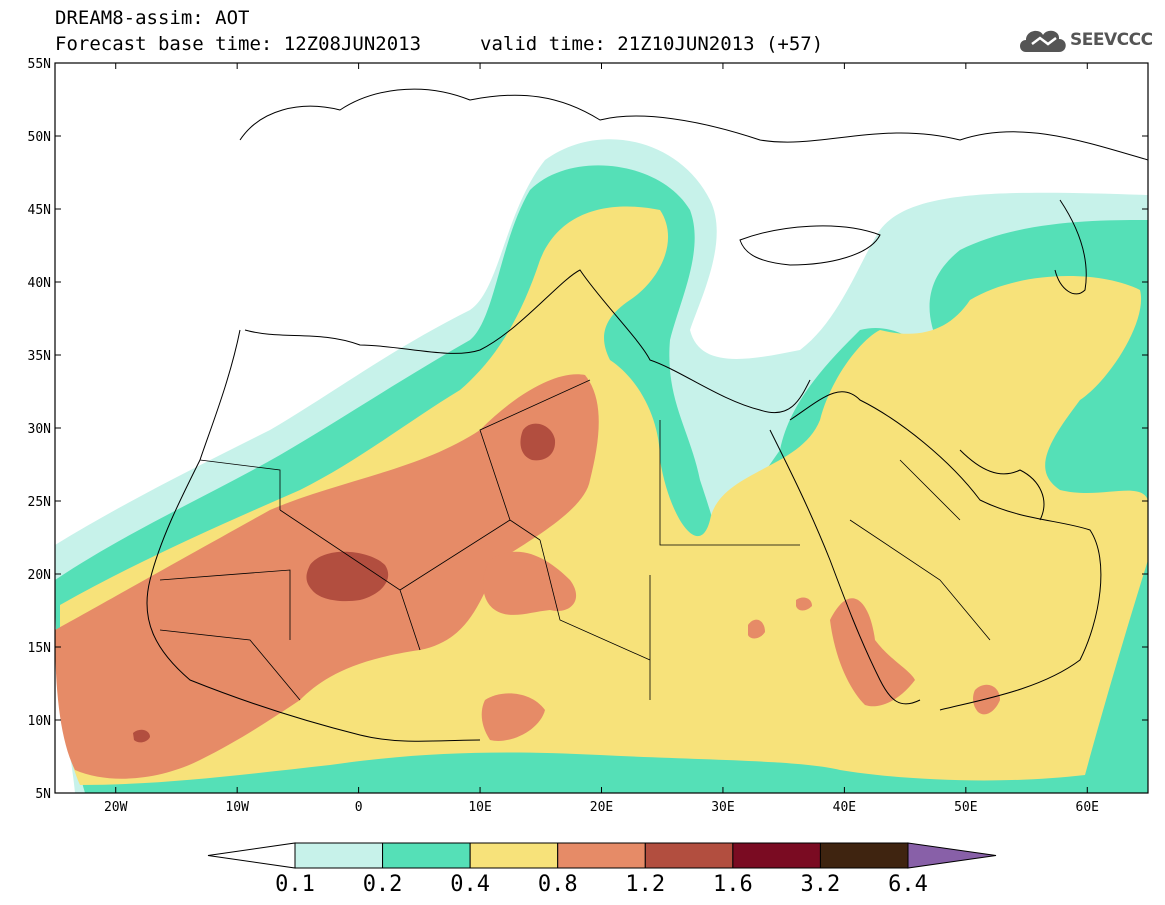 The height and width of the screenshot is (905, 1165). Describe the element at coordinates (39, 575) in the screenshot. I see `lat-tick-label: 20N` at that location.